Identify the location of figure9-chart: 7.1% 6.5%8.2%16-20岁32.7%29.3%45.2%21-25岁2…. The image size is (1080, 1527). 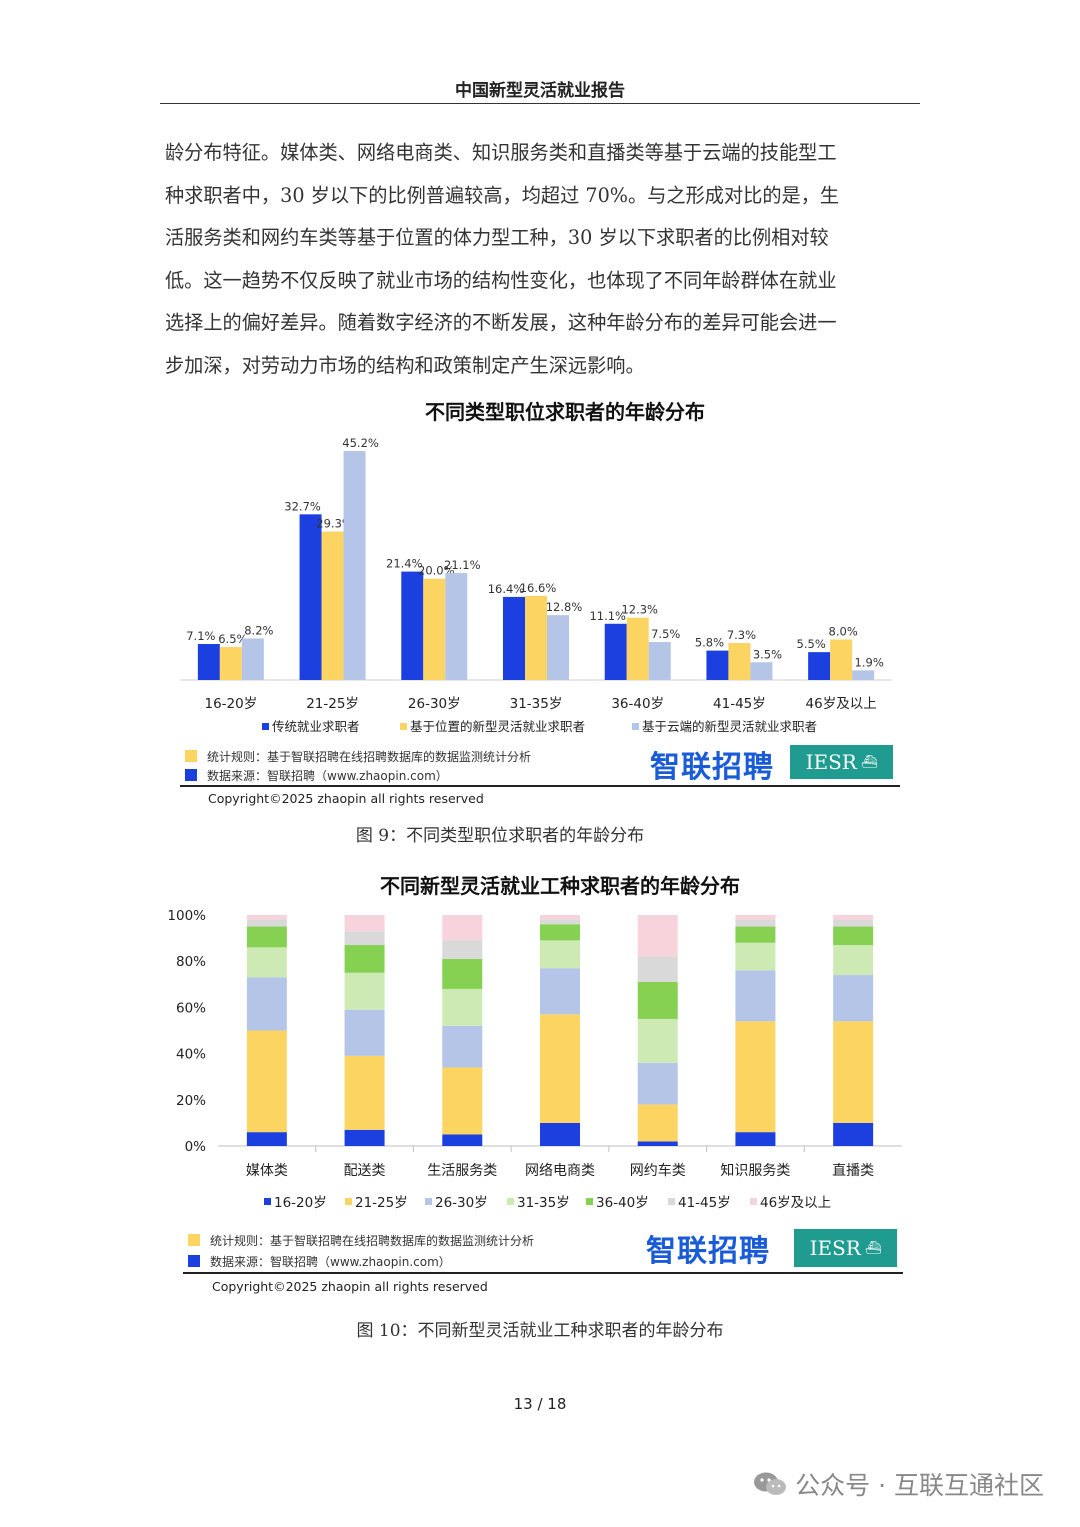
(536, 585).